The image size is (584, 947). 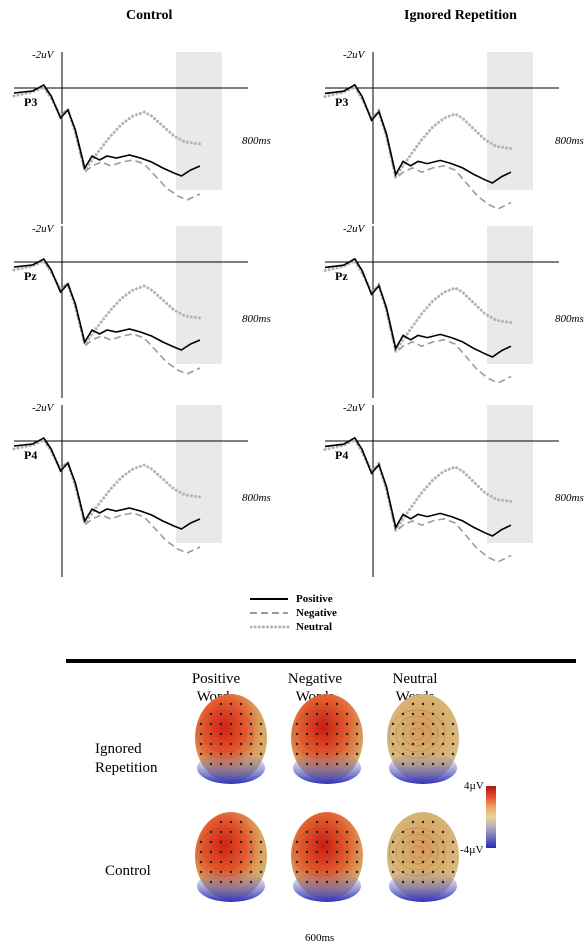 What do you see at coordinates (320, 938) in the screenshot?
I see `topo-time-label: 600ms` at bounding box center [320, 938].